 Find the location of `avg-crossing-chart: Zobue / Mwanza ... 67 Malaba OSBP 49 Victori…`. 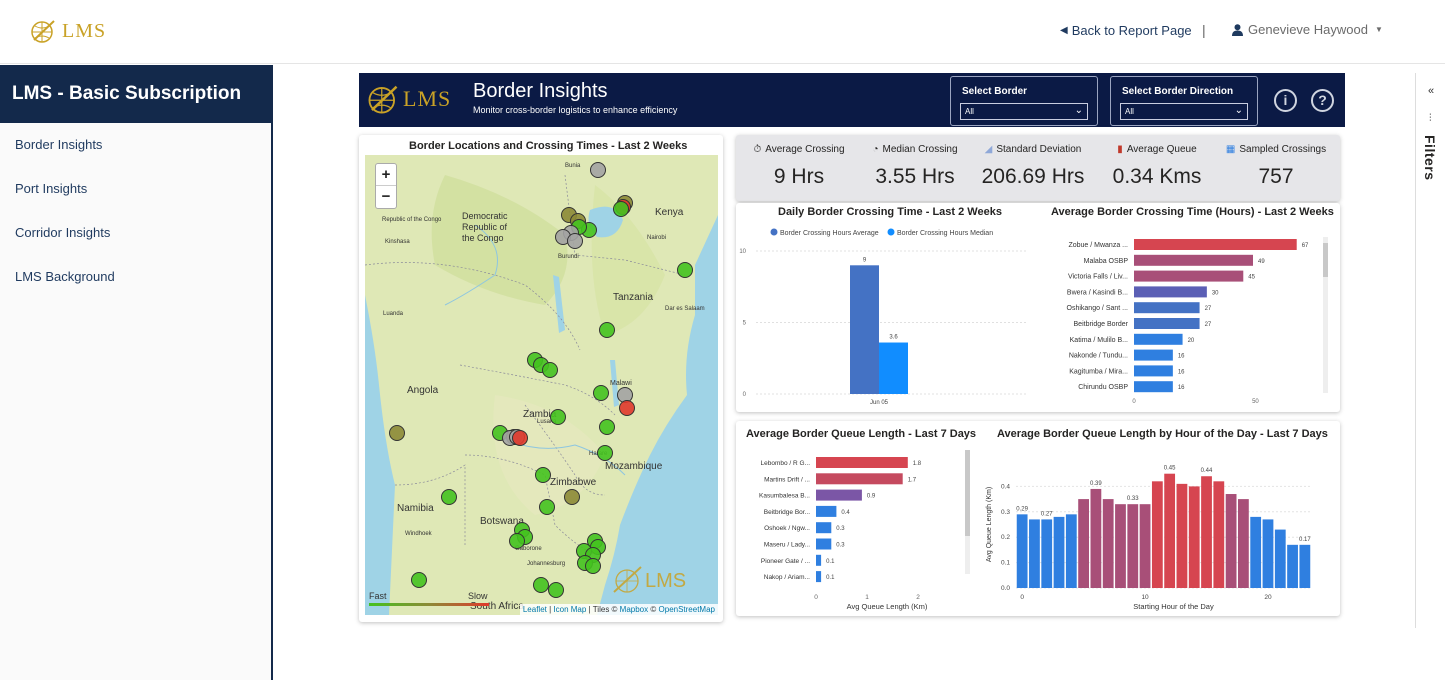

avg-crossing-chart: Zobue / Mwanza ... 67 Malaba OSBP 49 Victori… is located at coordinates (1186, 316).